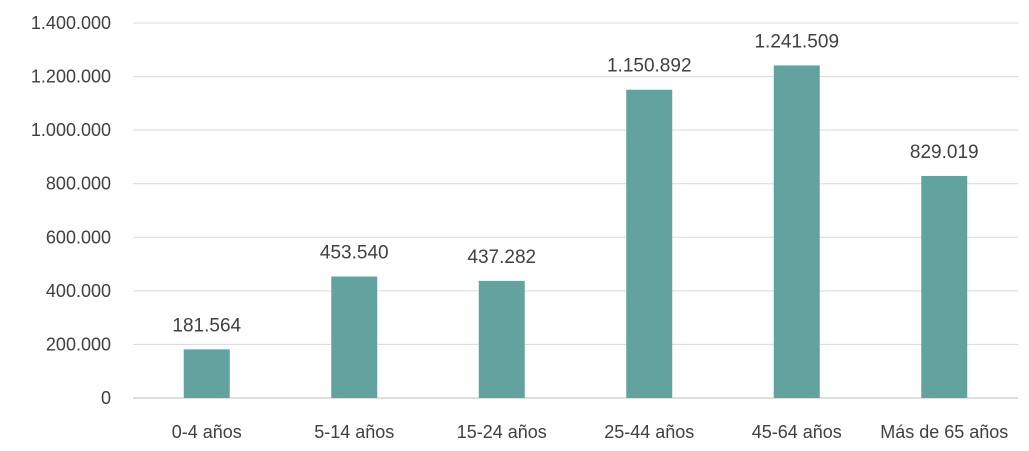  Describe the element at coordinates (944, 152) in the screenshot. I see `data-label: 829.019` at that location.